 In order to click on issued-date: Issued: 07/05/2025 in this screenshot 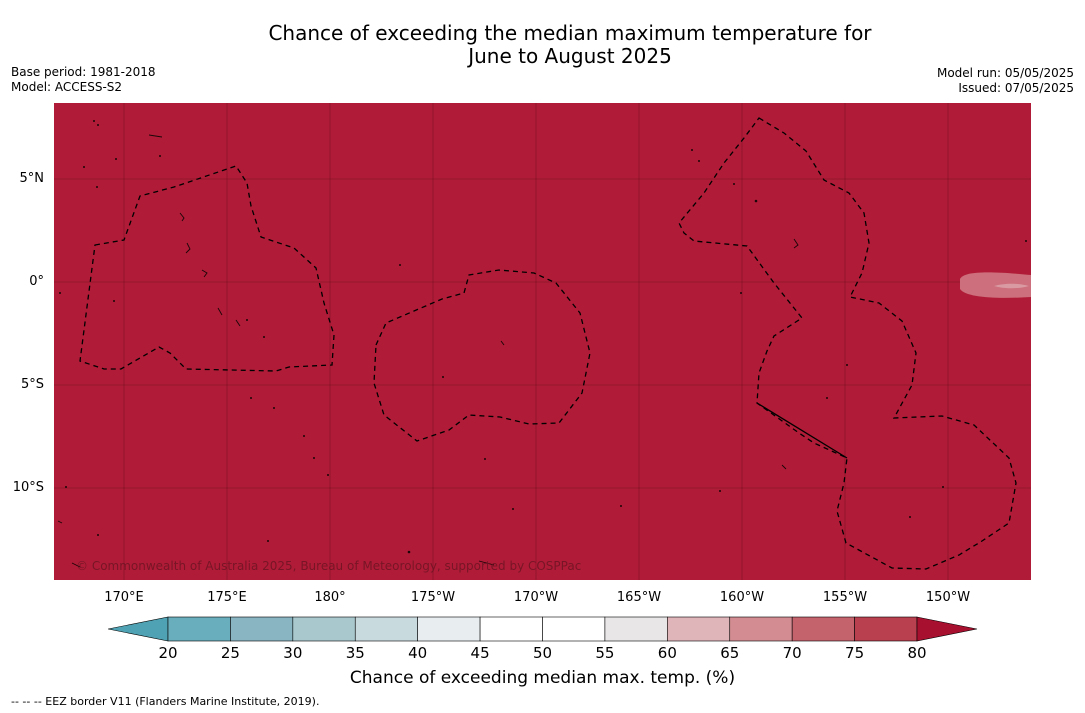, I will do `click(1016, 88)`.